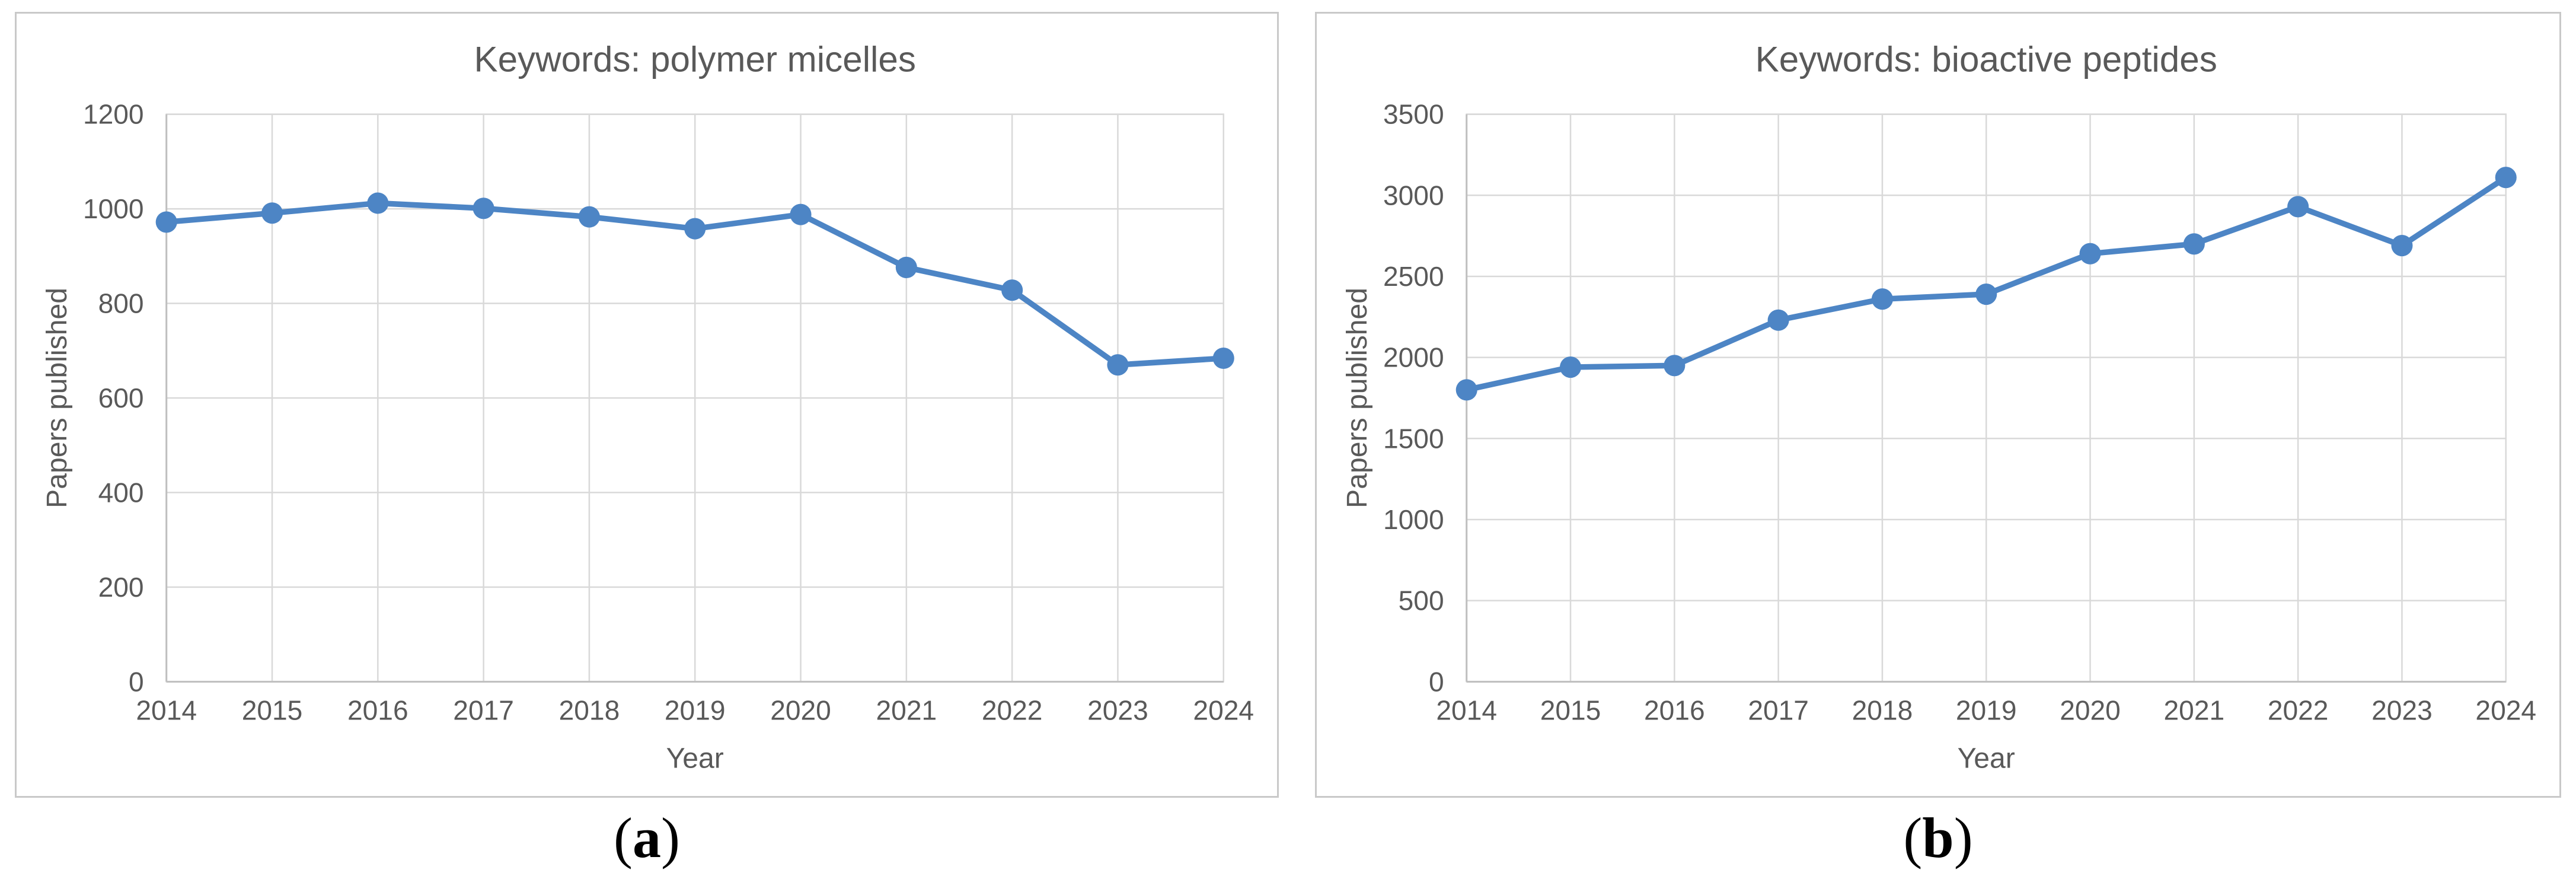  I want to click on caption-b-close-paren: ), so click(1963, 838).